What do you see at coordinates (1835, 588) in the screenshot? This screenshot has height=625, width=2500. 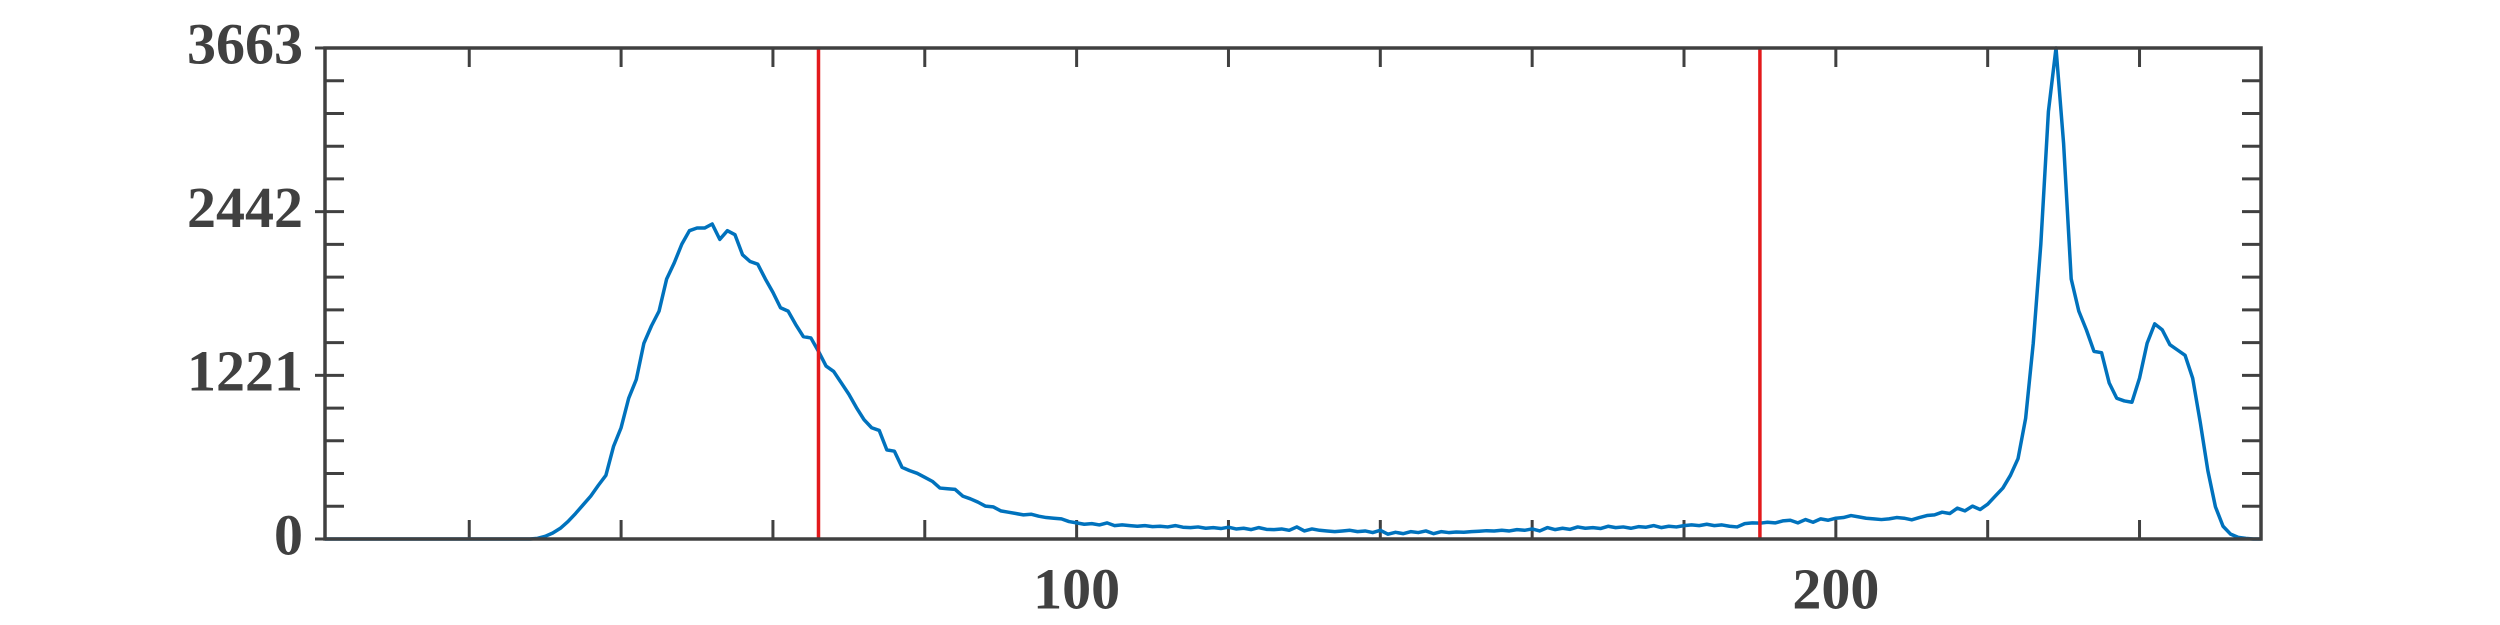 I see `x-tick-label: 200` at bounding box center [1835, 588].